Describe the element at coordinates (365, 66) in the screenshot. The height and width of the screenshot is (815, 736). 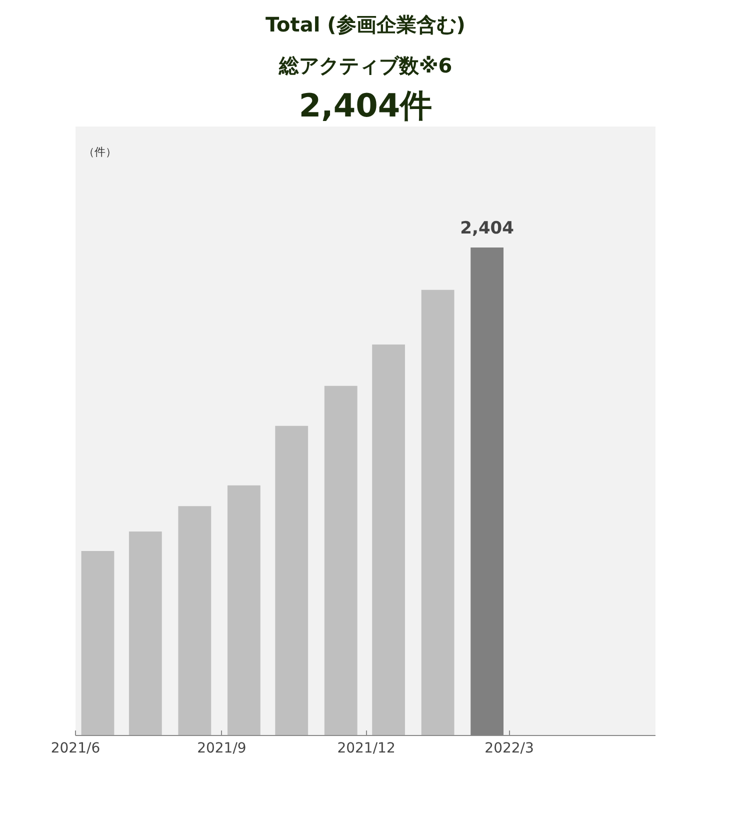
I see `chart-subtitle: 総アクティブ数※6` at that location.